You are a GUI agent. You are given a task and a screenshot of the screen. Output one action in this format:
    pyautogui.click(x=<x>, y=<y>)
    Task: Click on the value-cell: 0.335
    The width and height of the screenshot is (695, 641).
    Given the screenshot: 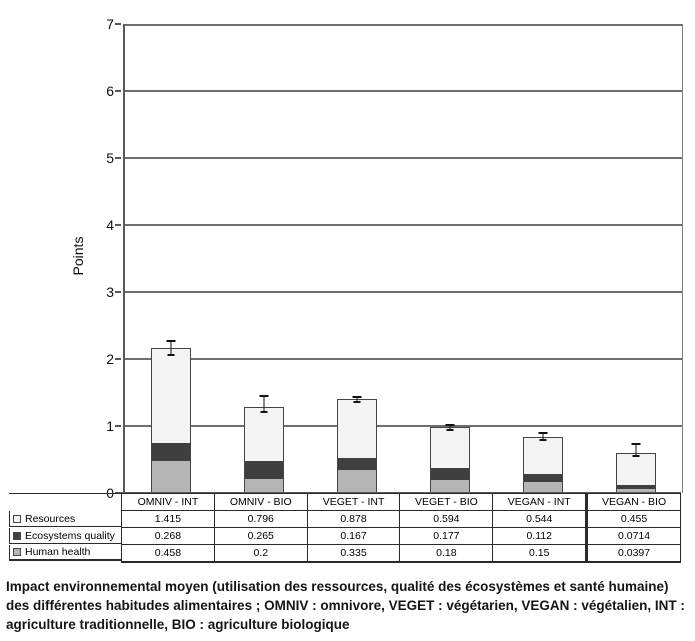 What is the action you would take?
    pyautogui.click(x=353, y=554)
    